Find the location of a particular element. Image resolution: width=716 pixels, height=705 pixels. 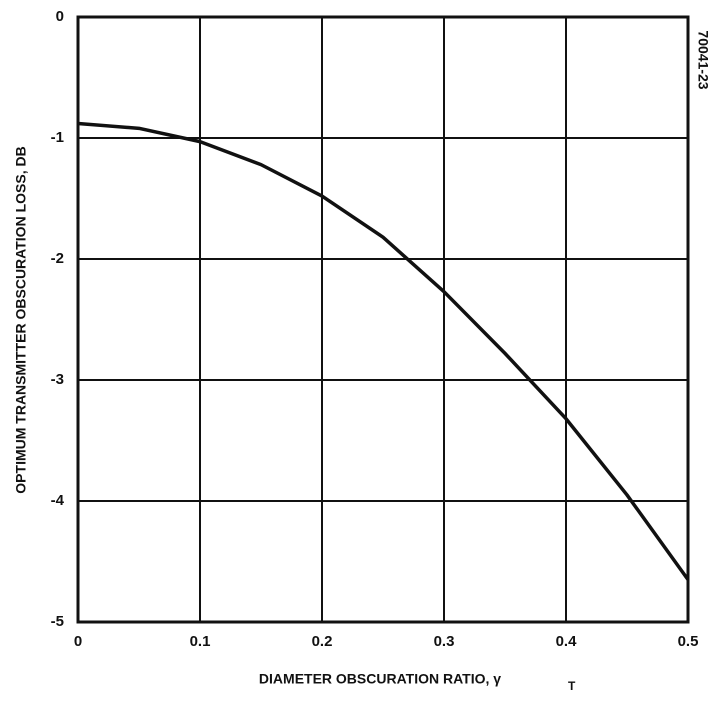

x-tick-label: 0.1 is located at coordinates (200, 641).